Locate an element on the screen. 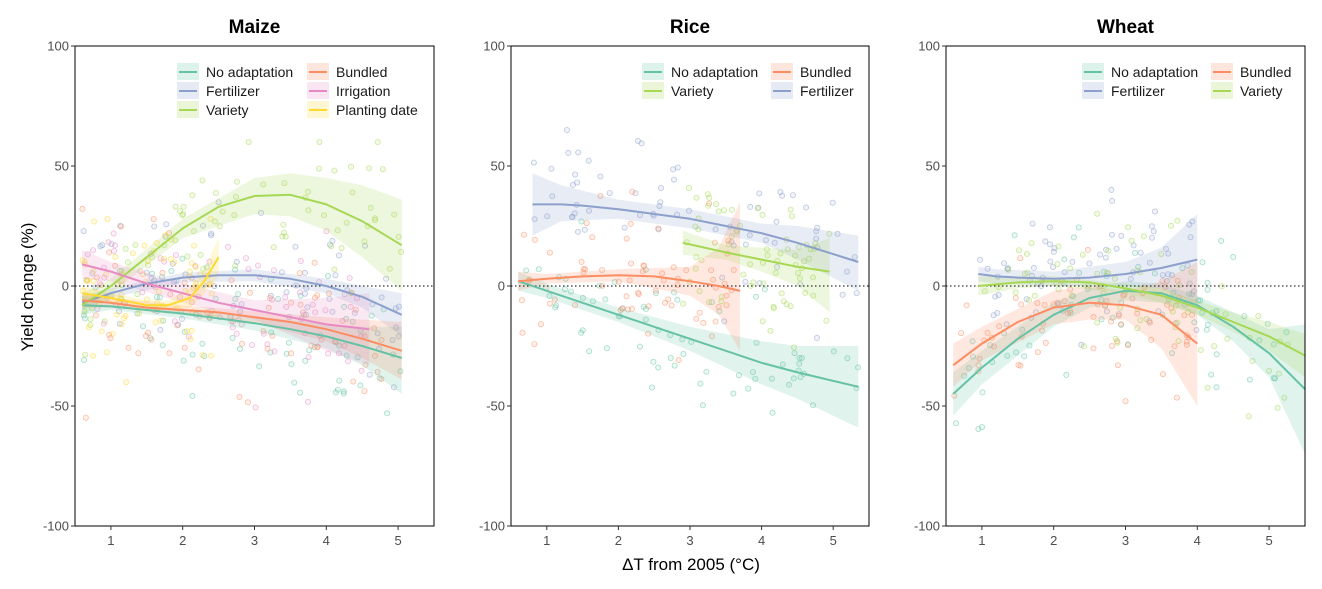 Image resolution: width=1322 pixels, height=589 pixels. ci-ribbon-irrigation is located at coordinates (226, 308).